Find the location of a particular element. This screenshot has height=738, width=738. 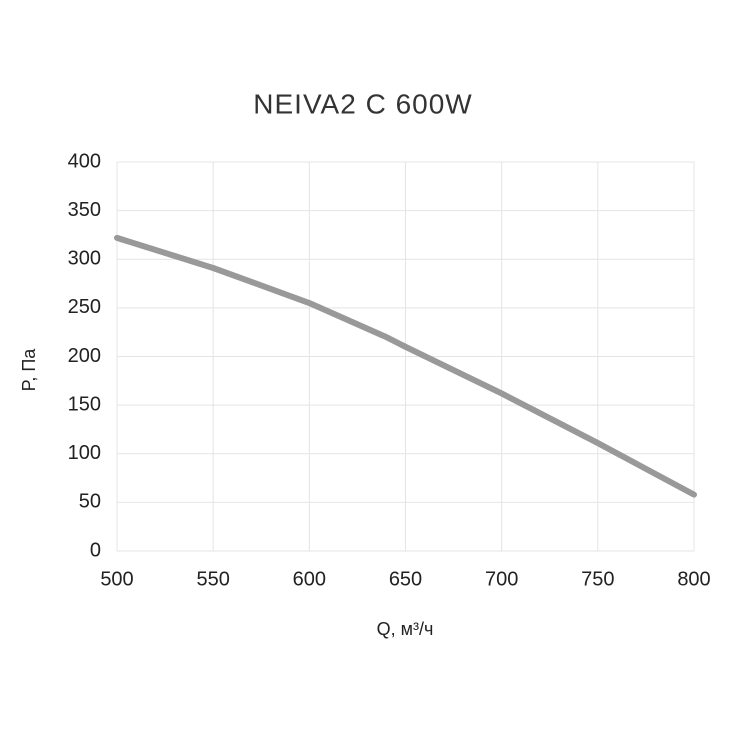

y-tick-label: 150 is located at coordinates (84, 404).